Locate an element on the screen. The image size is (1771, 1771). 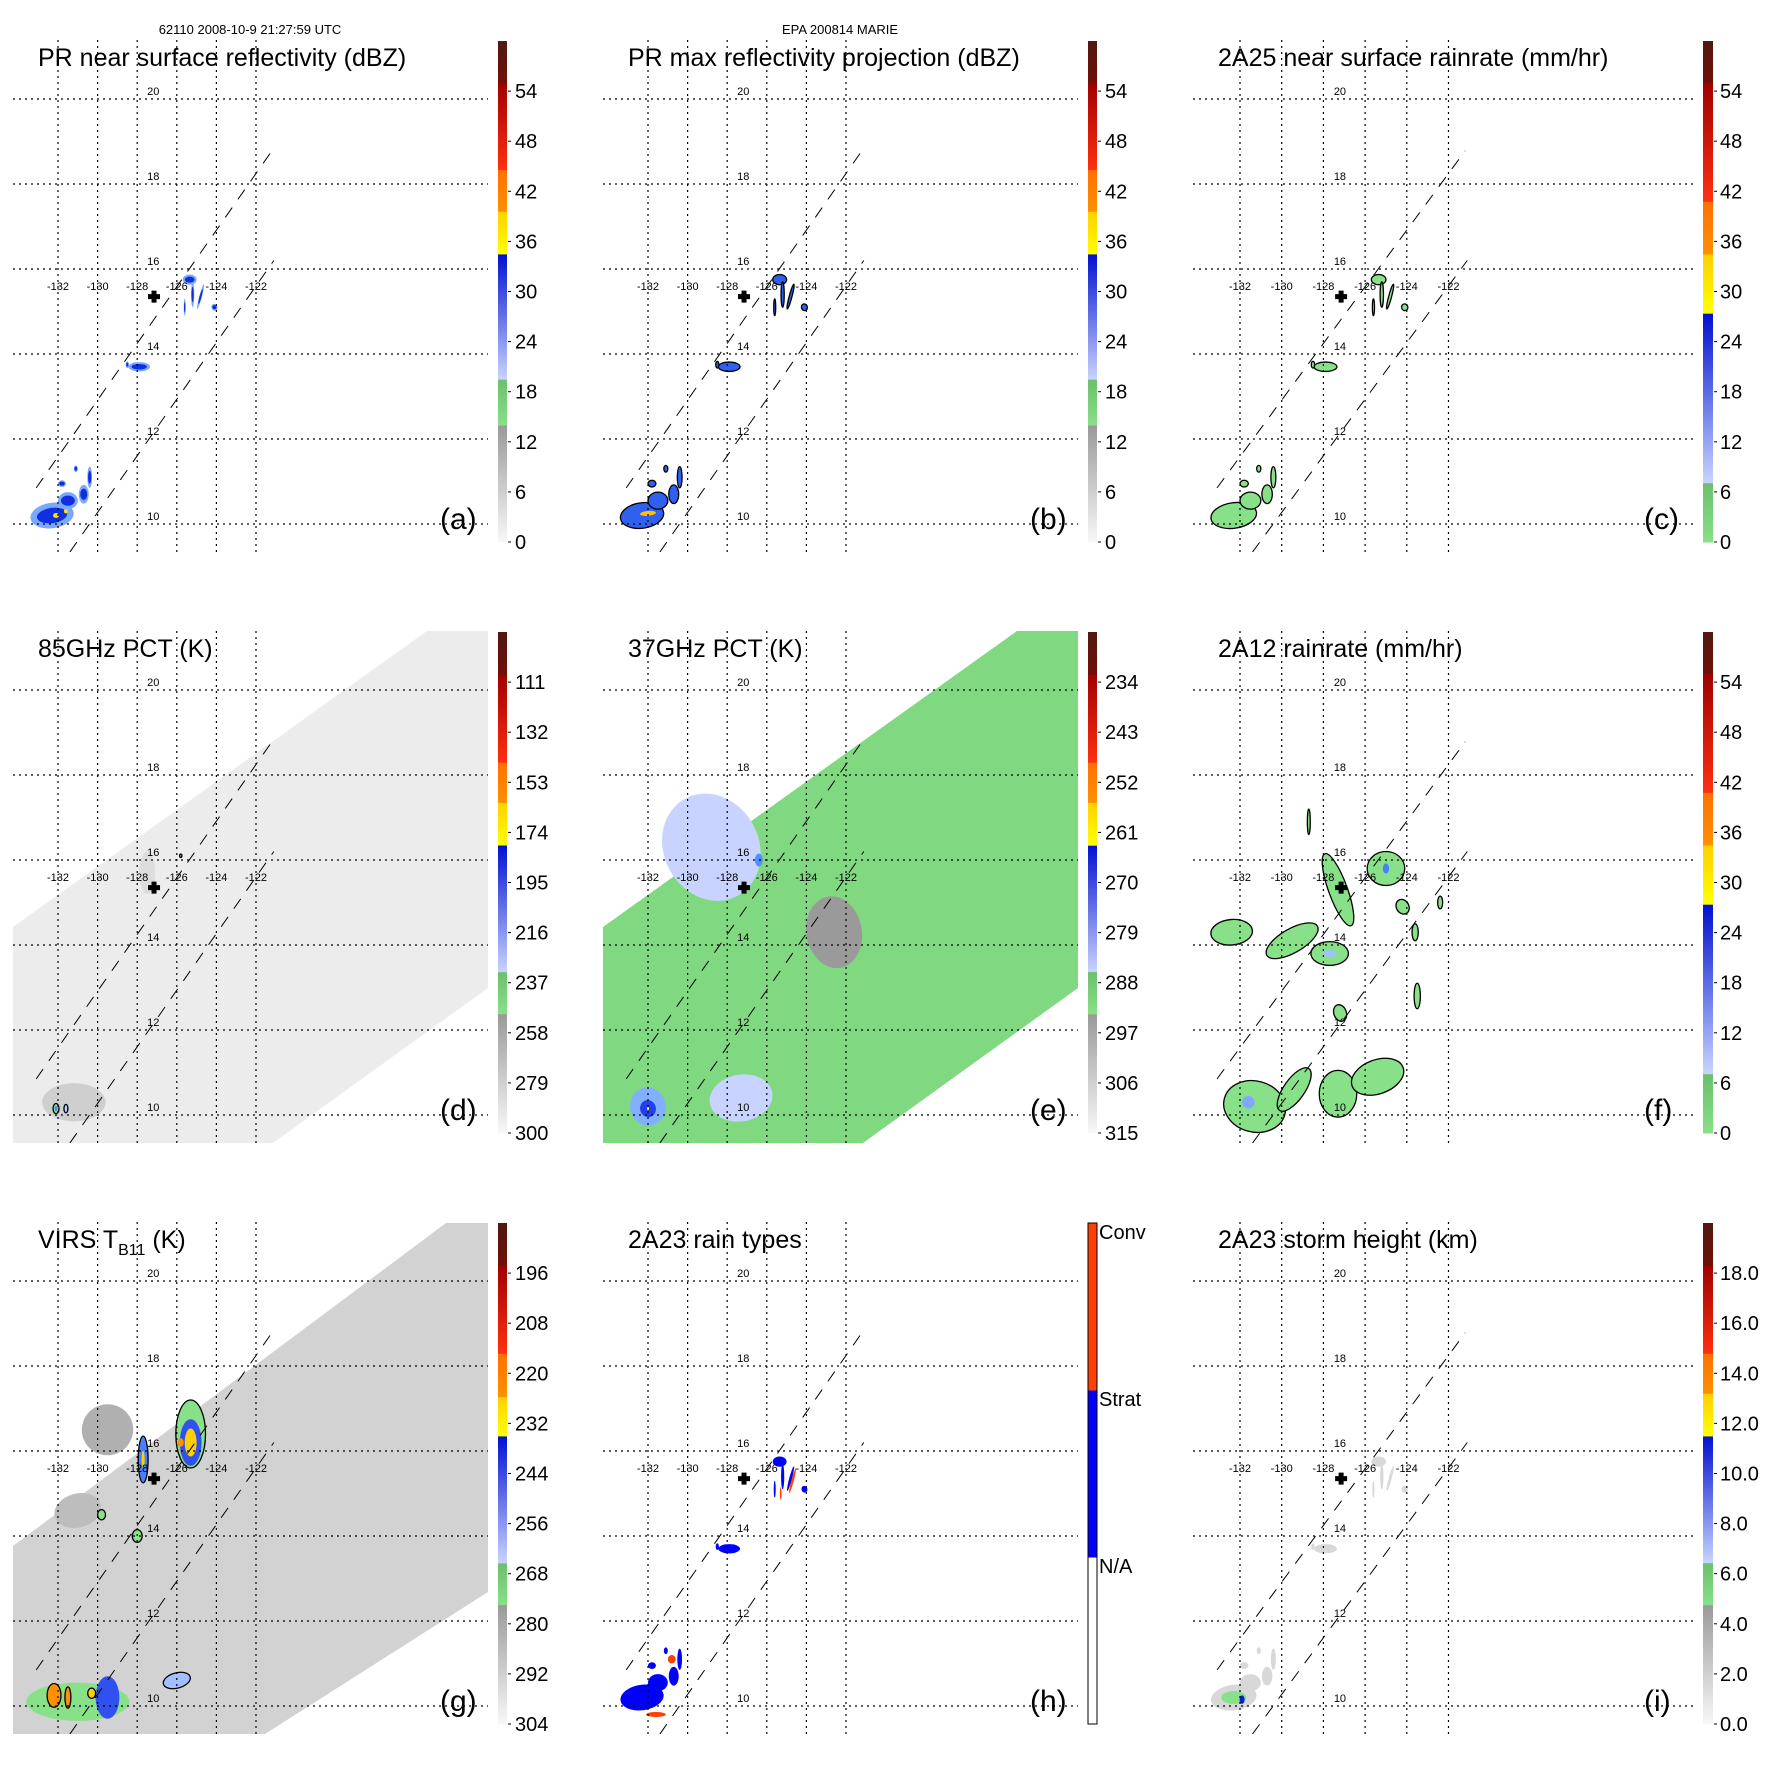
longitude-label: -126 is located at coordinates (1365, 287).